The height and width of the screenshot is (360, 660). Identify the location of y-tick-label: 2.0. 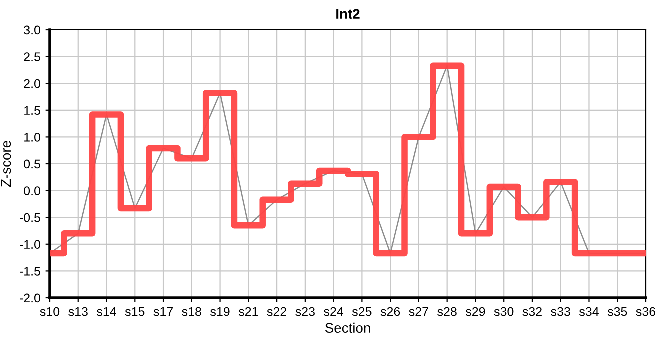
(32, 83).